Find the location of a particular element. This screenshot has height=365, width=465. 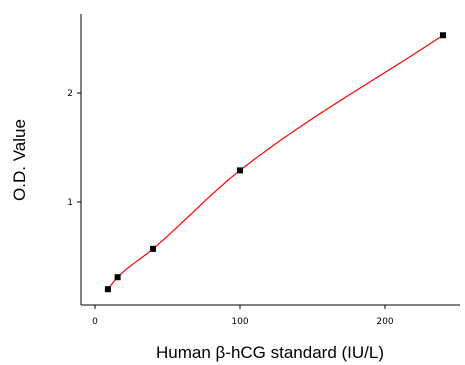

x-axis-ticks: 0 100 200 is located at coordinates (243, 316).